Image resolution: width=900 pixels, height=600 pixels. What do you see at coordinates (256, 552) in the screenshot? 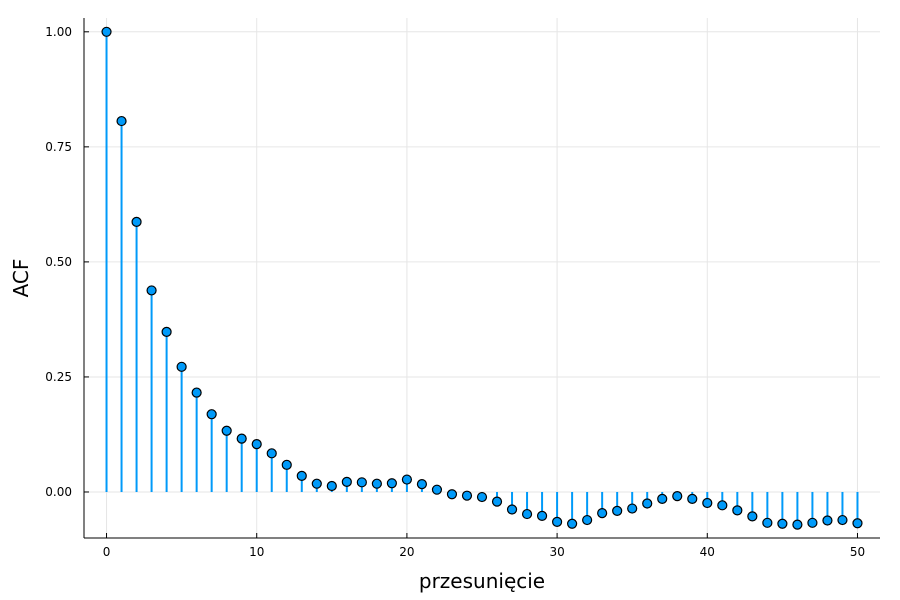
I see `x-tick-label: 10` at bounding box center [256, 552].